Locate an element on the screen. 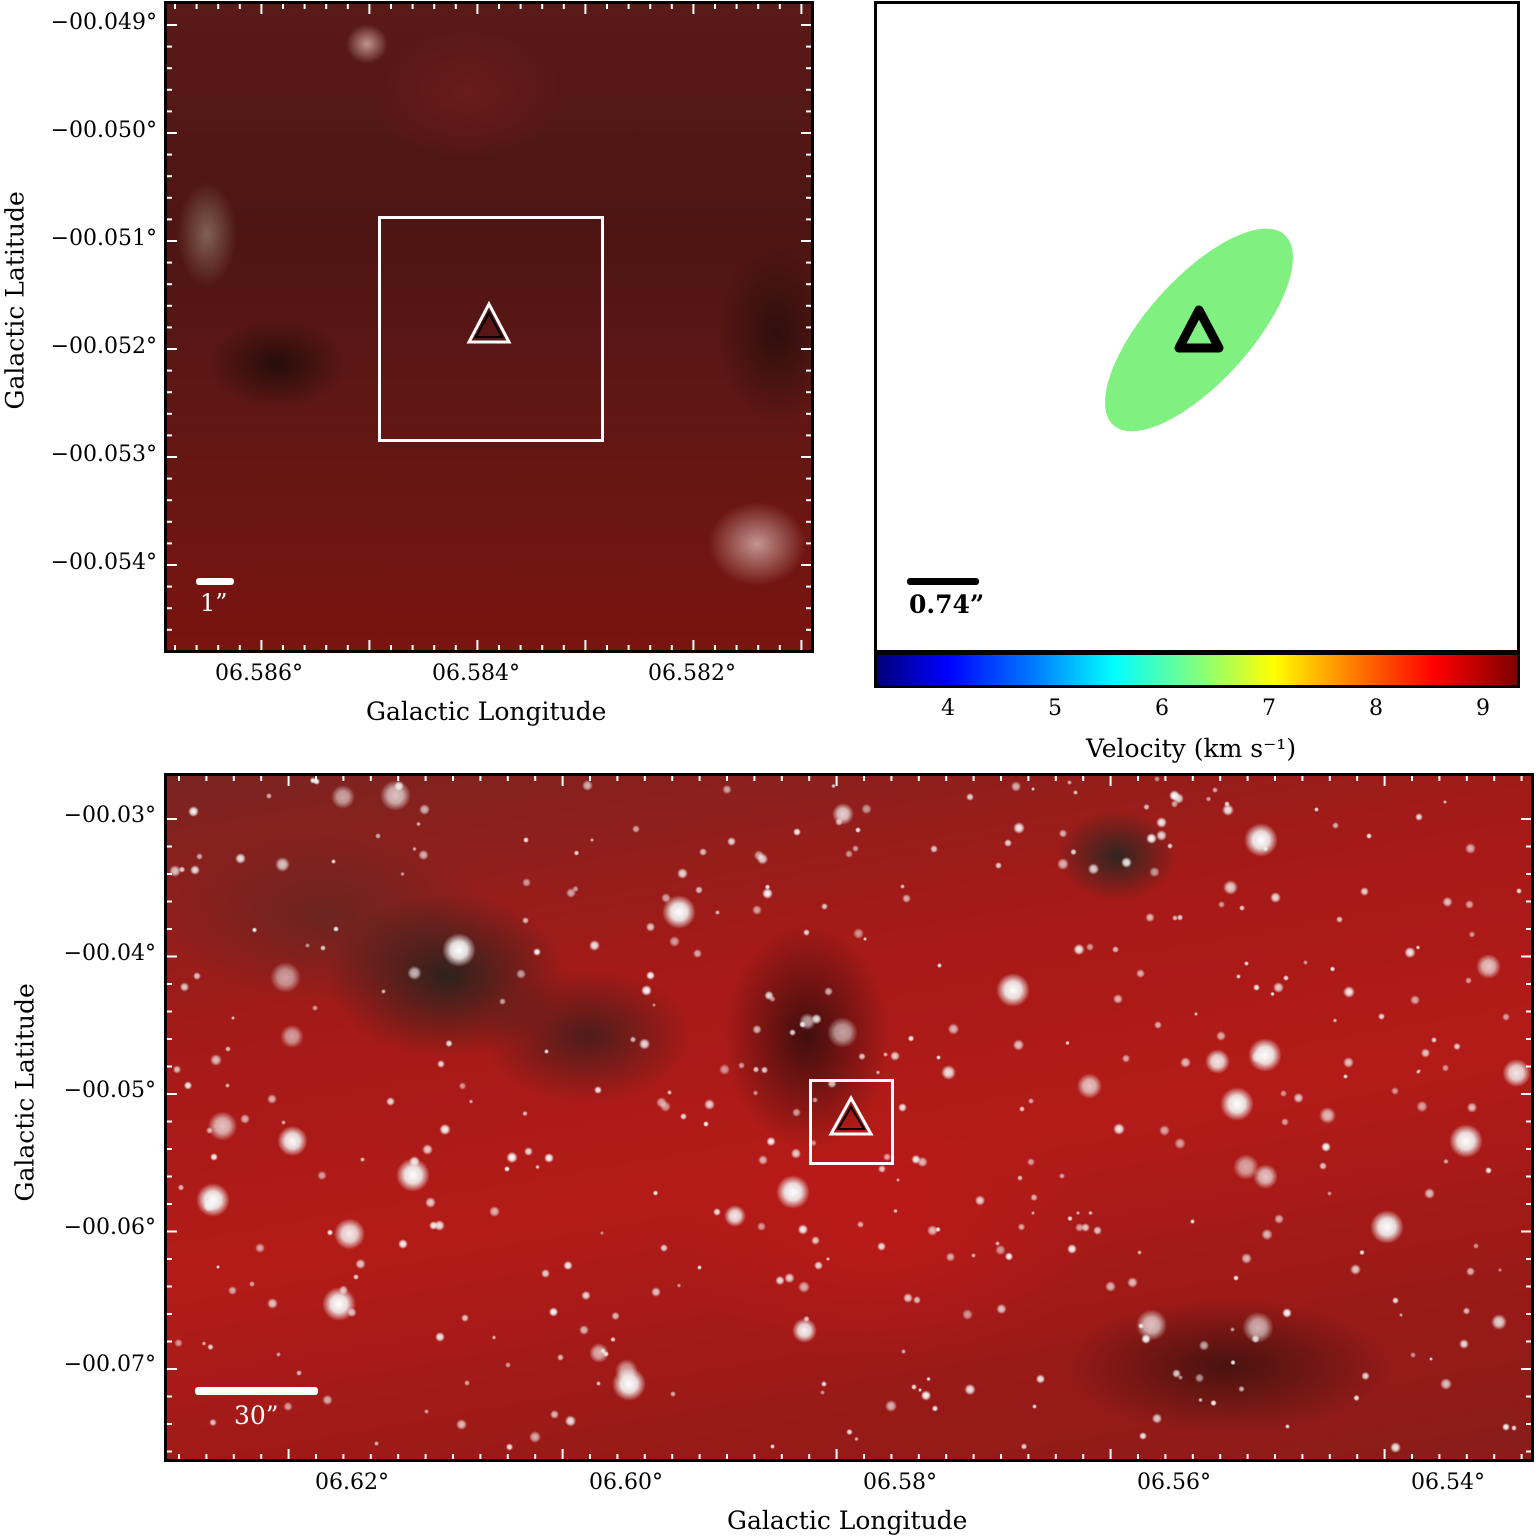 The image size is (1536, 1538). x-tick-label: 06.58° is located at coordinates (900, 1482).